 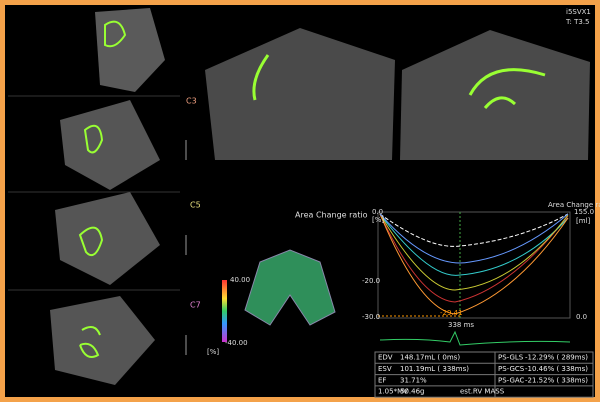 I want to click on view-label: C7, so click(x=195, y=305).